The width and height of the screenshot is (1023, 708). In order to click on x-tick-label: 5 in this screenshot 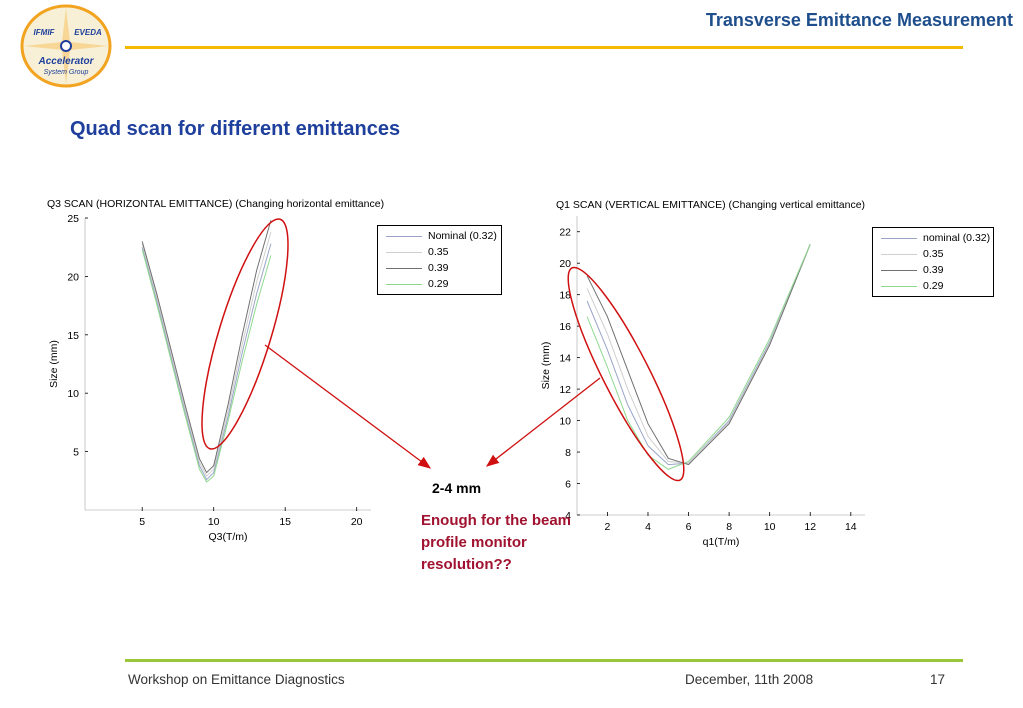, I will do `click(142, 522)`.